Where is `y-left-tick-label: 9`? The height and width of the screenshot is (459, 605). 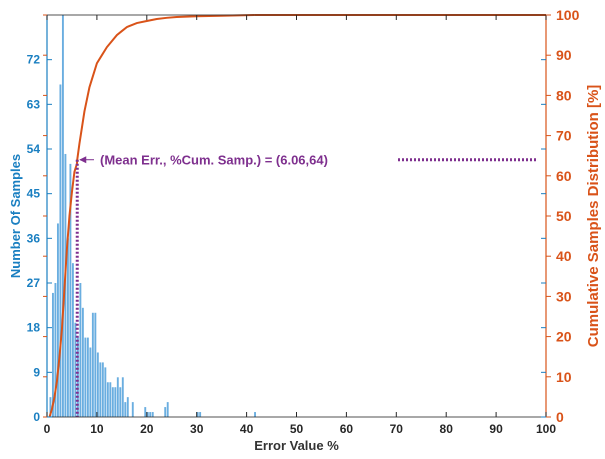
y-left-tick-label: 9 is located at coordinates (36, 372).